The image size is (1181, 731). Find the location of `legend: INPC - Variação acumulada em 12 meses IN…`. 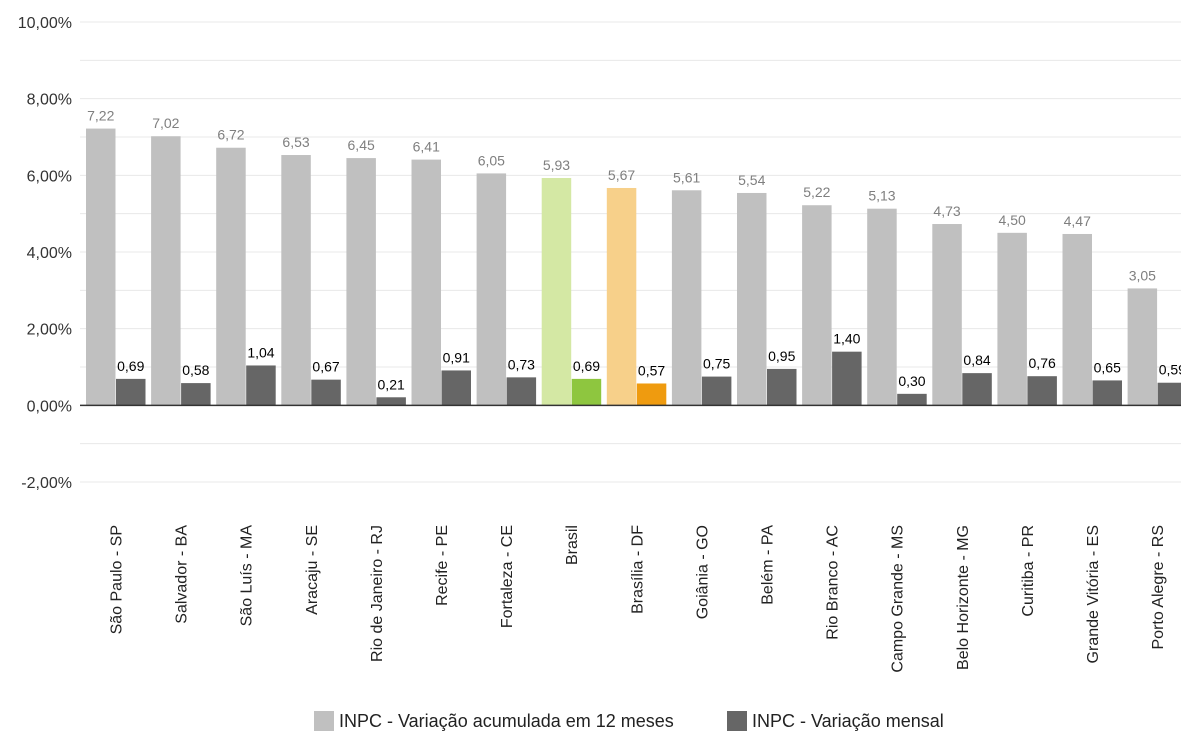

legend: INPC - Variação acumulada em 12 meses IN… is located at coordinates (629, 721).